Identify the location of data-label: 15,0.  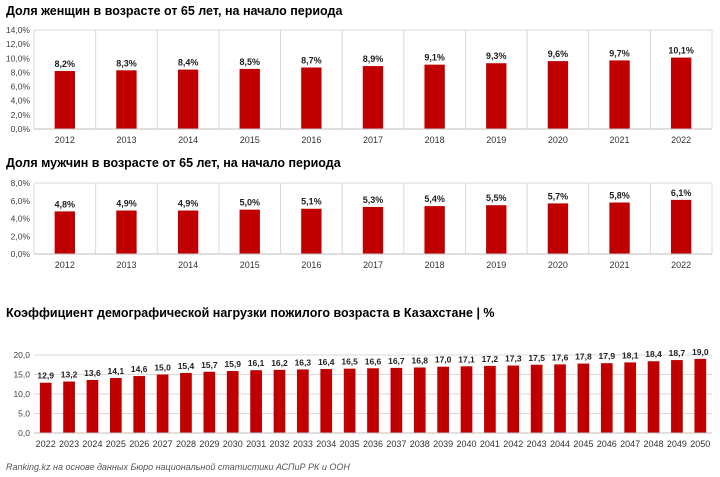
(162, 368).